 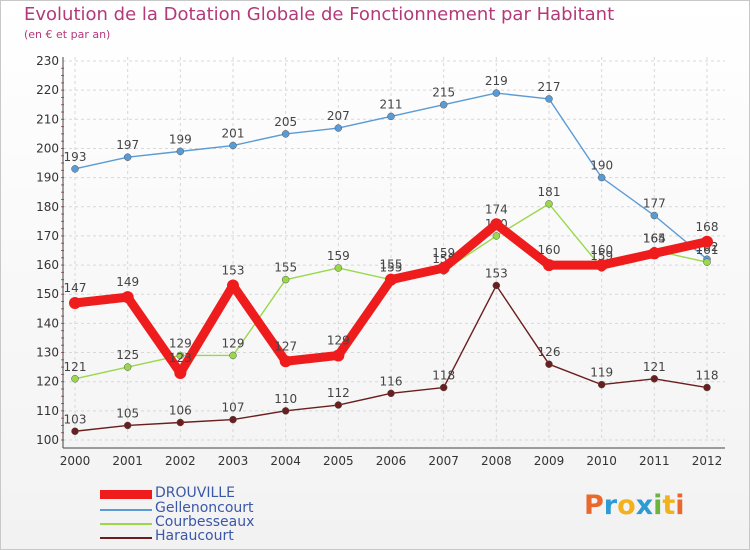 I want to click on y-tick-label-120: 120, so click(x=47, y=382).